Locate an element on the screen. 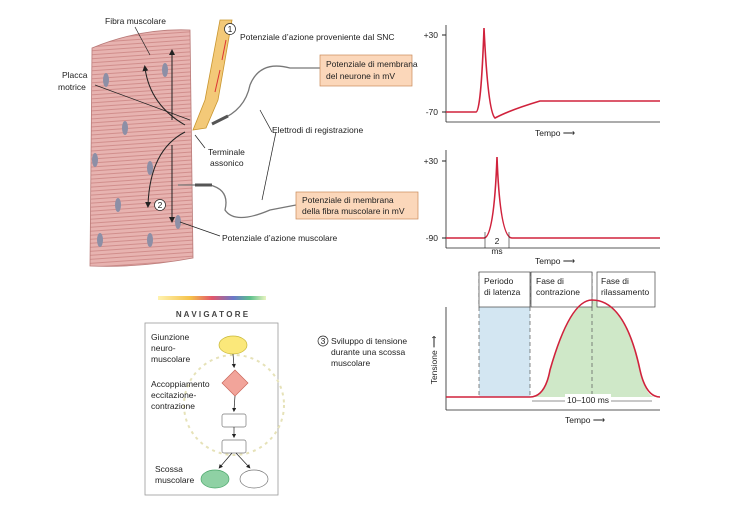 Image resolution: width=740 pixels, height=513 pixels. label: muscolare is located at coordinates (350, 363).